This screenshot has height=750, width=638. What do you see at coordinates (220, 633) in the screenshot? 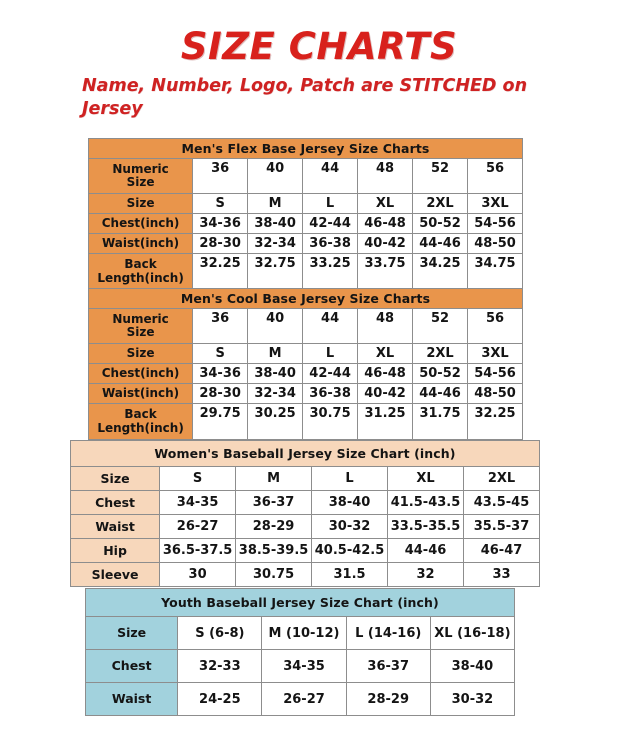
I see `table-cell: S (6-8)` at bounding box center [220, 633].